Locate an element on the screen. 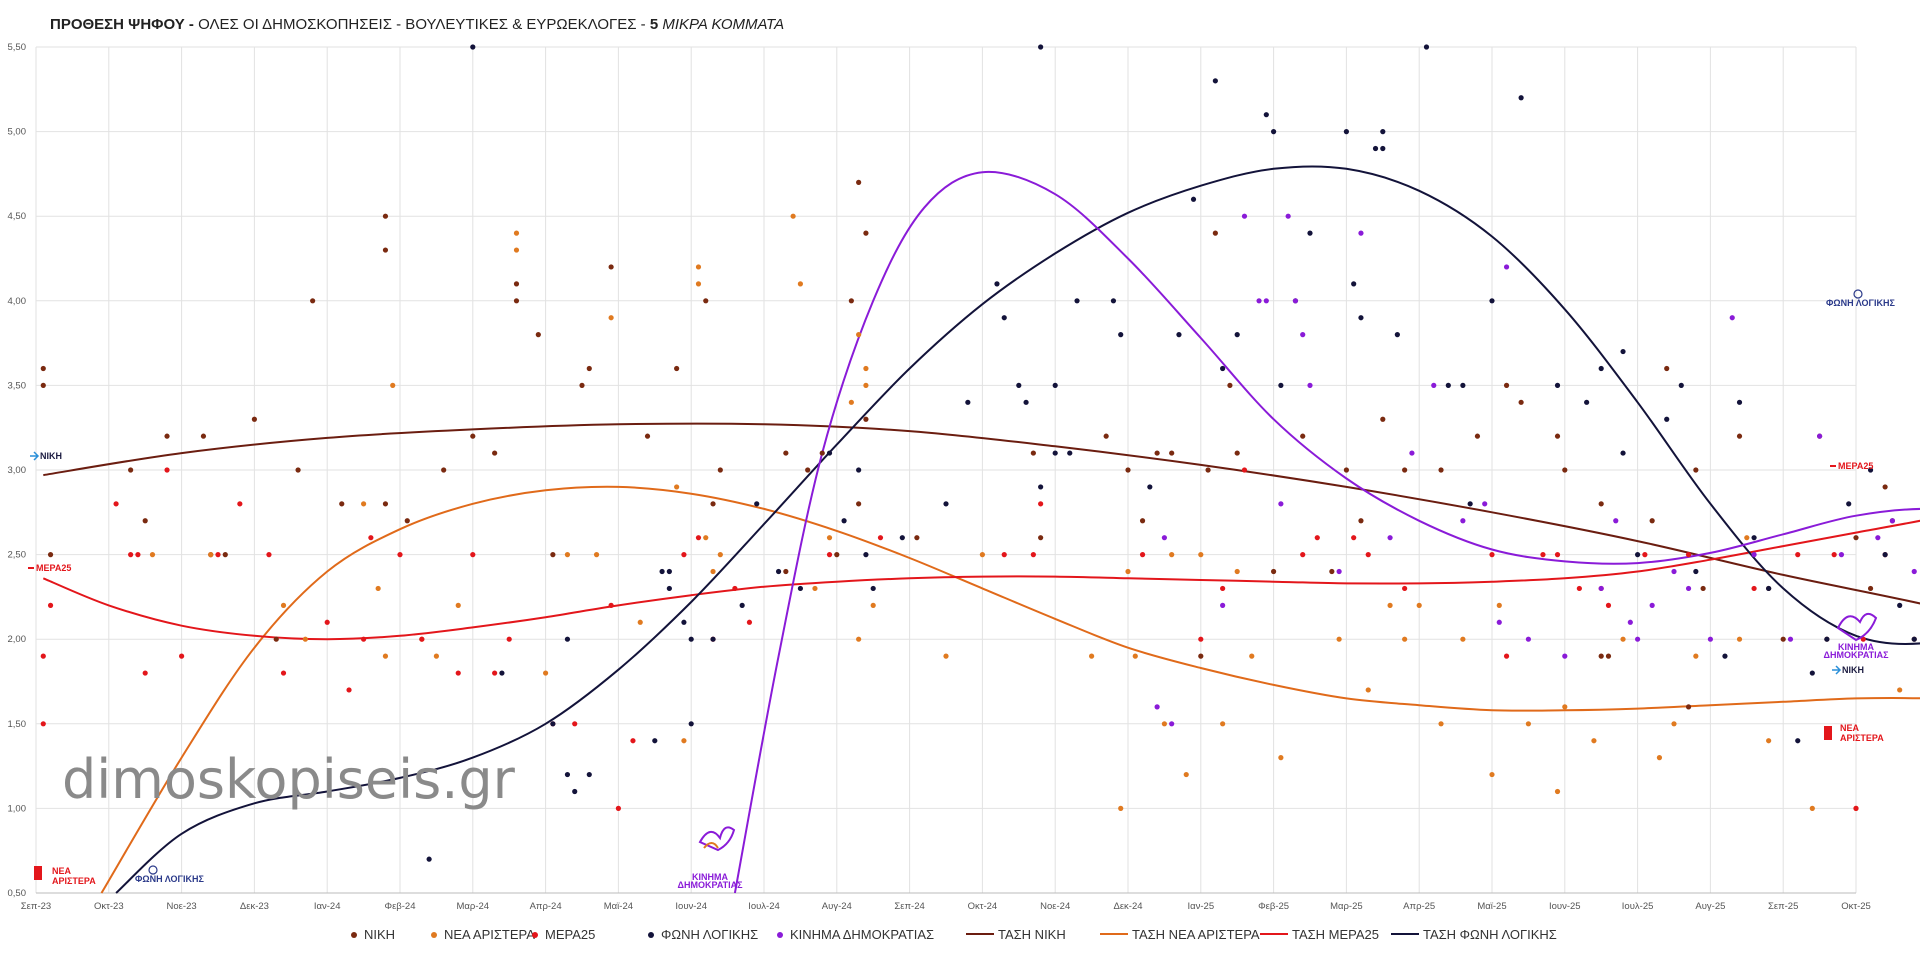  x-tick-label: Οκτ-24 is located at coordinates (983, 906).